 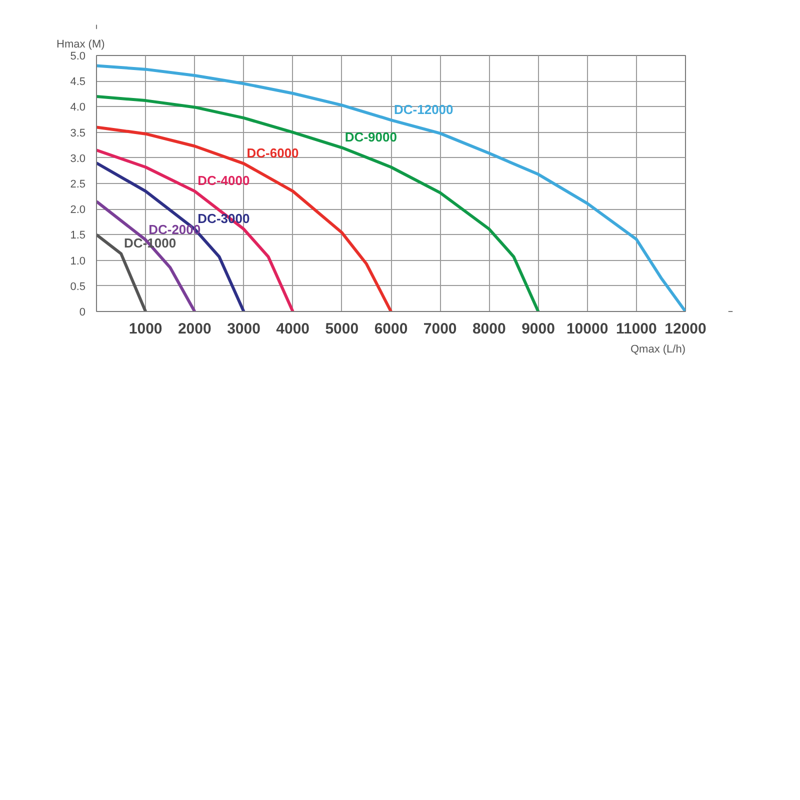 What do you see at coordinates (80, 44) in the screenshot?
I see `y-axis-title: Hmax (M)` at bounding box center [80, 44].